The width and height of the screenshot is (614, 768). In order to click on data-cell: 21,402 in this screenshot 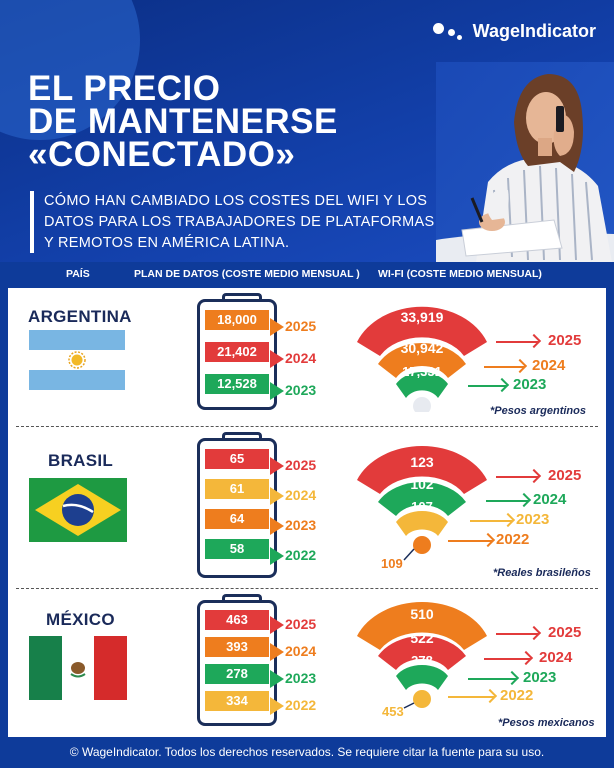, I will do `click(237, 352)`.